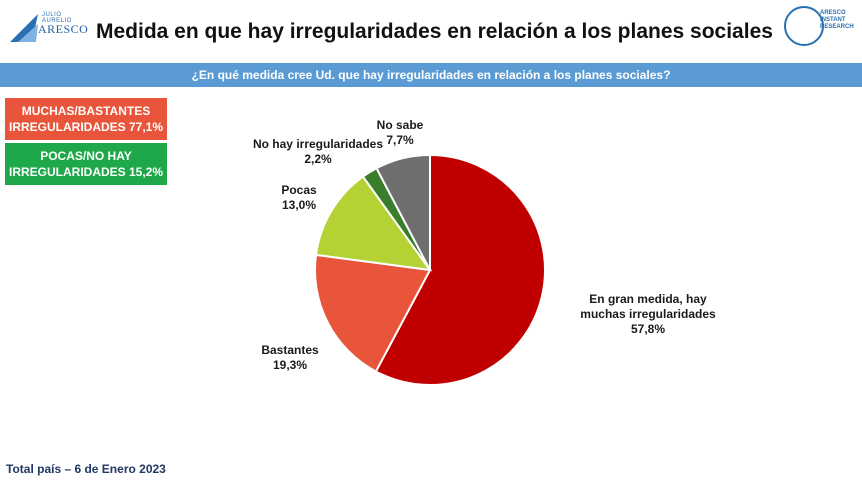  I want to click on slice-category-label: muchas irregularidades, so click(648, 314).